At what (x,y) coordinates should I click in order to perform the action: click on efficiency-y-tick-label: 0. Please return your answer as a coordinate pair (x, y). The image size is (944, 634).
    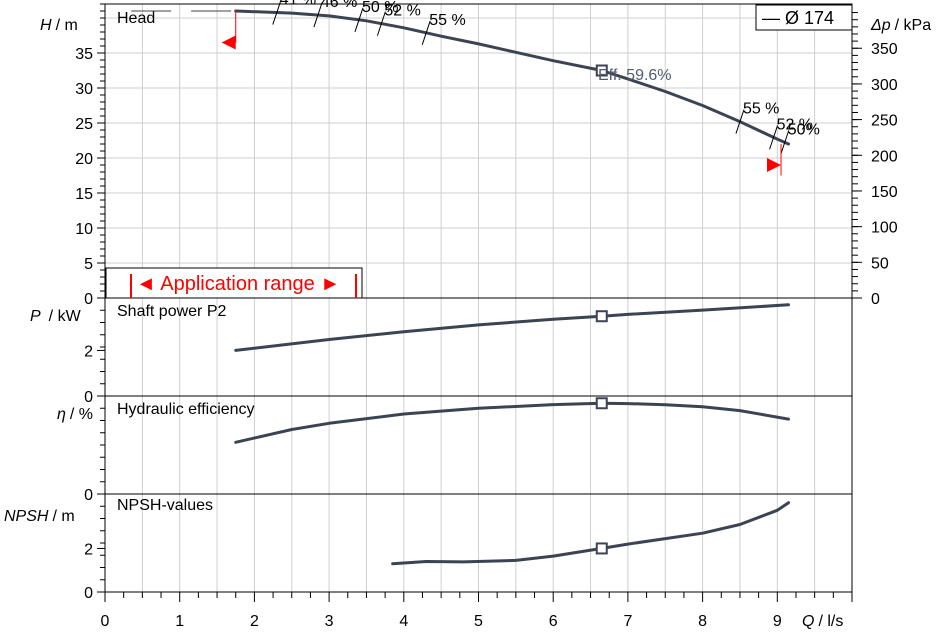
    Looking at the image, I should click on (88, 495).